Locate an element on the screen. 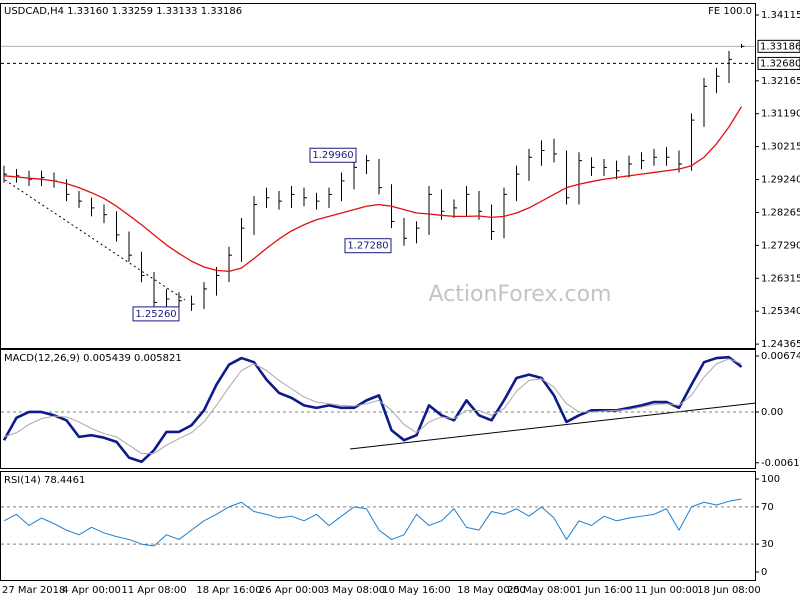 This screenshot has height=600, width=800. annotation: 1.27280 is located at coordinates (367, 246).